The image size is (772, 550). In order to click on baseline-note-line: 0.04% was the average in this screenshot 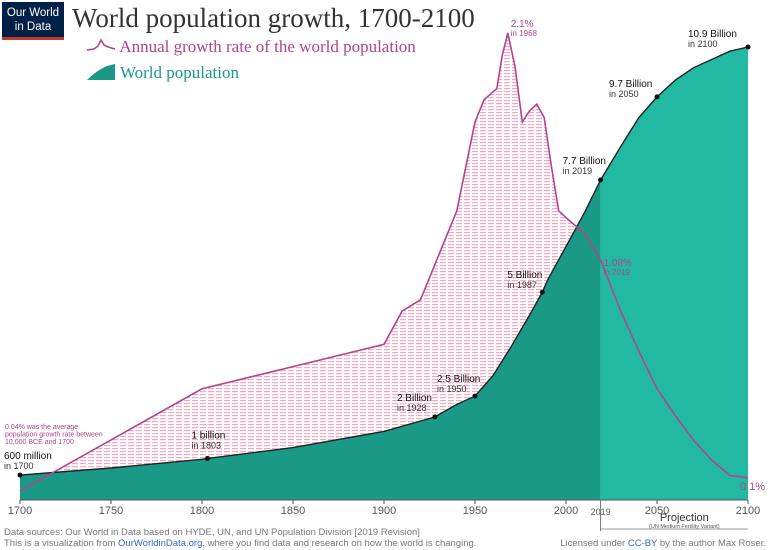, I will do `click(41, 427)`.